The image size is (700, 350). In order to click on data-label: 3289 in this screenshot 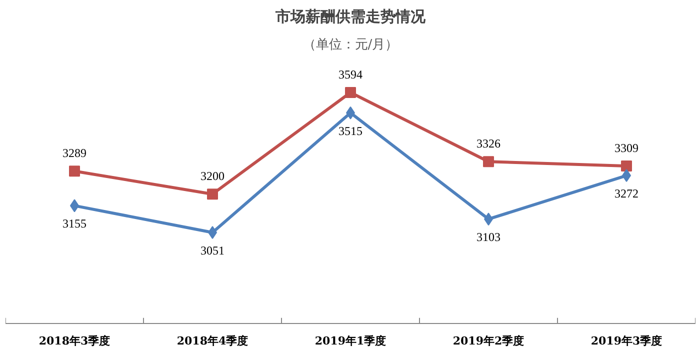, I will do `click(74, 153)`.